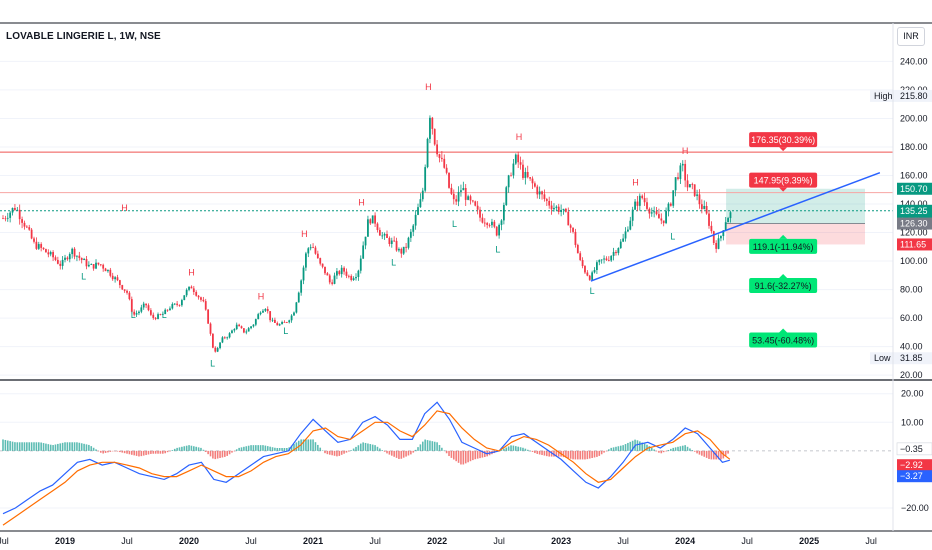 Image resolution: width=932 pixels, height=550 pixels. I want to click on currency-button: INR, so click(911, 36).